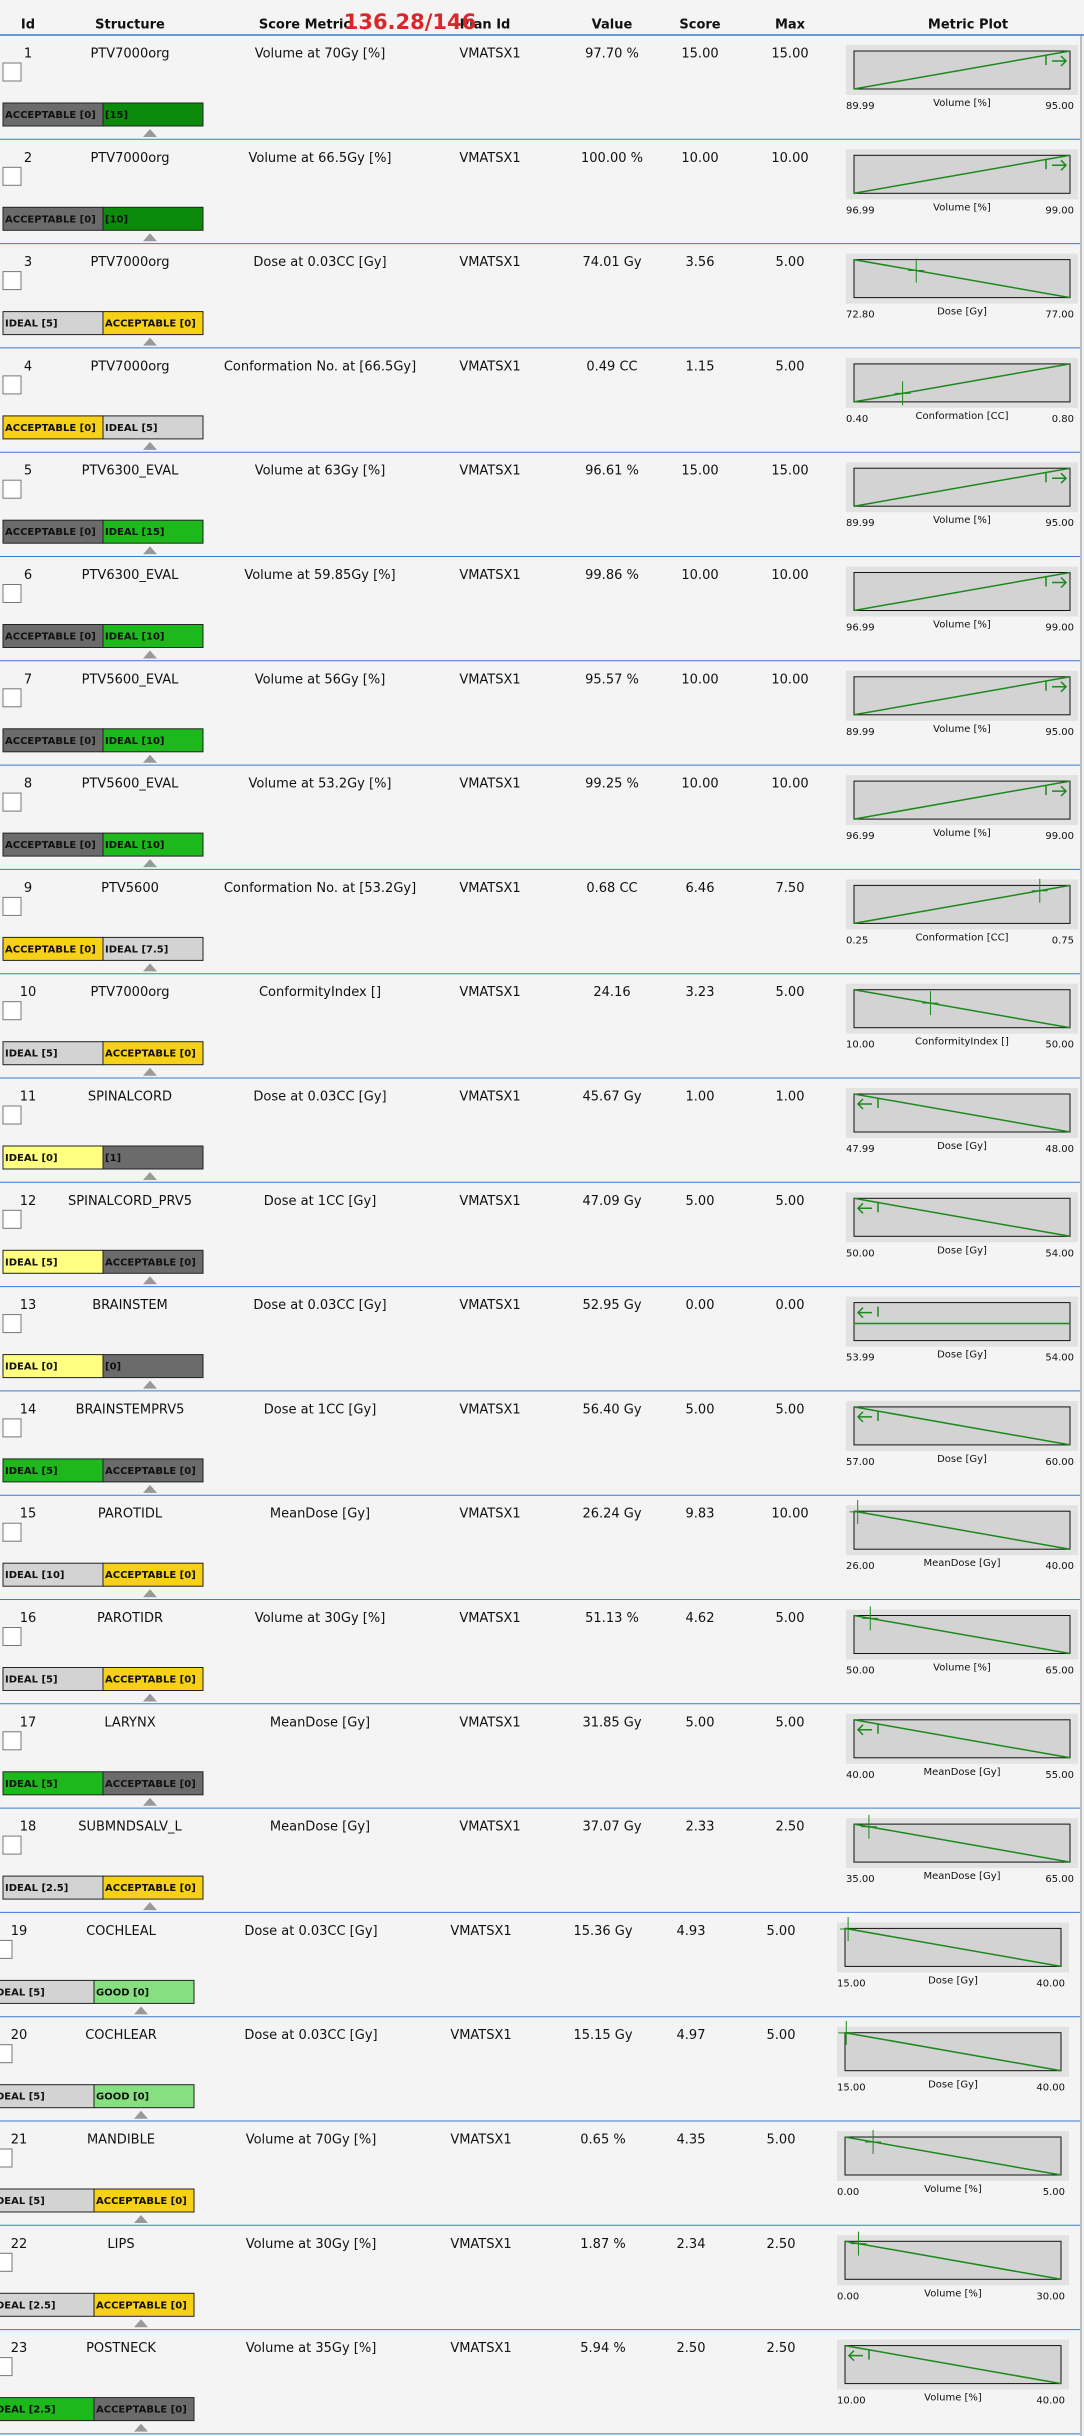 The image size is (1084, 2436). Describe the element at coordinates (1059, 1775) in the screenshot. I see `plot-max: 55.00` at that location.